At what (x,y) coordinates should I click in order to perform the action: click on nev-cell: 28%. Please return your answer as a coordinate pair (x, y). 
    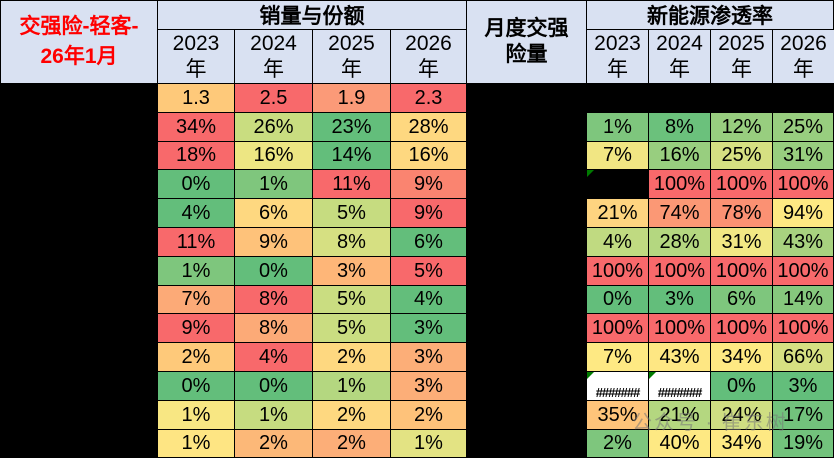
    Looking at the image, I should click on (679, 242).